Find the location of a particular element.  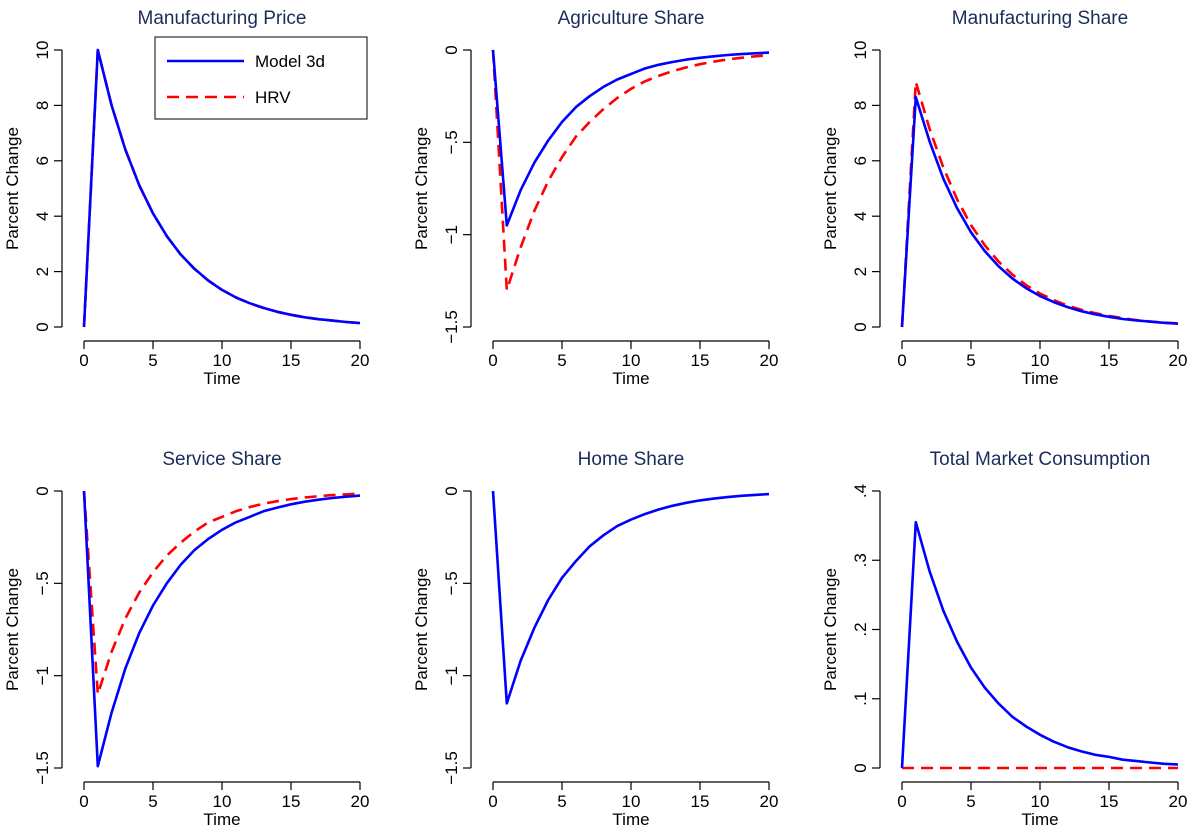

legend-box is located at coordinates (261, 78).